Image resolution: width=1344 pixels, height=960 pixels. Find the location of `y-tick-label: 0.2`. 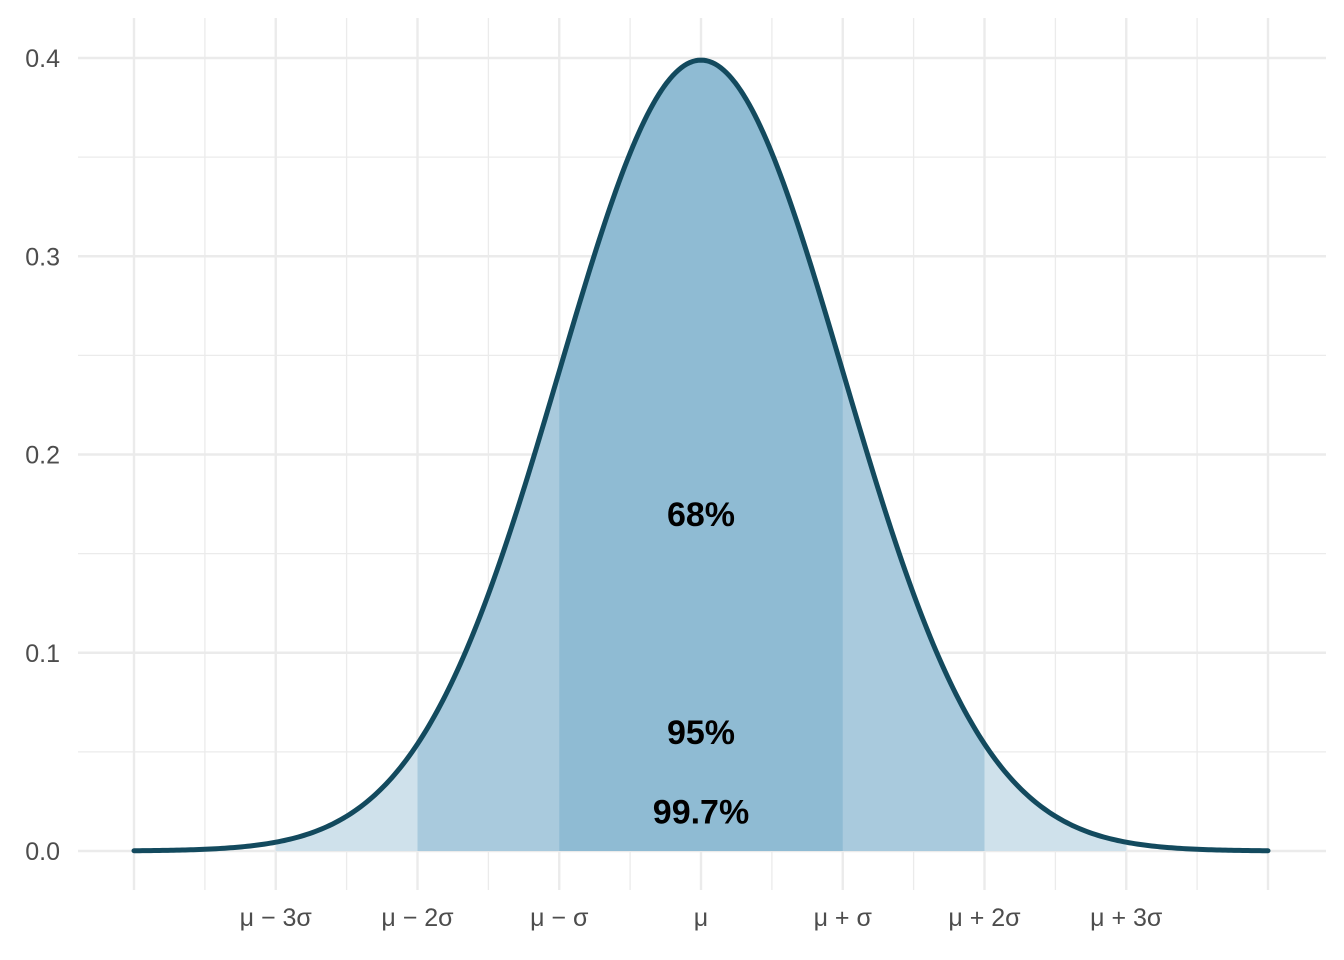

y-tick-label: 0.2 is located at coordinates (42, 456).